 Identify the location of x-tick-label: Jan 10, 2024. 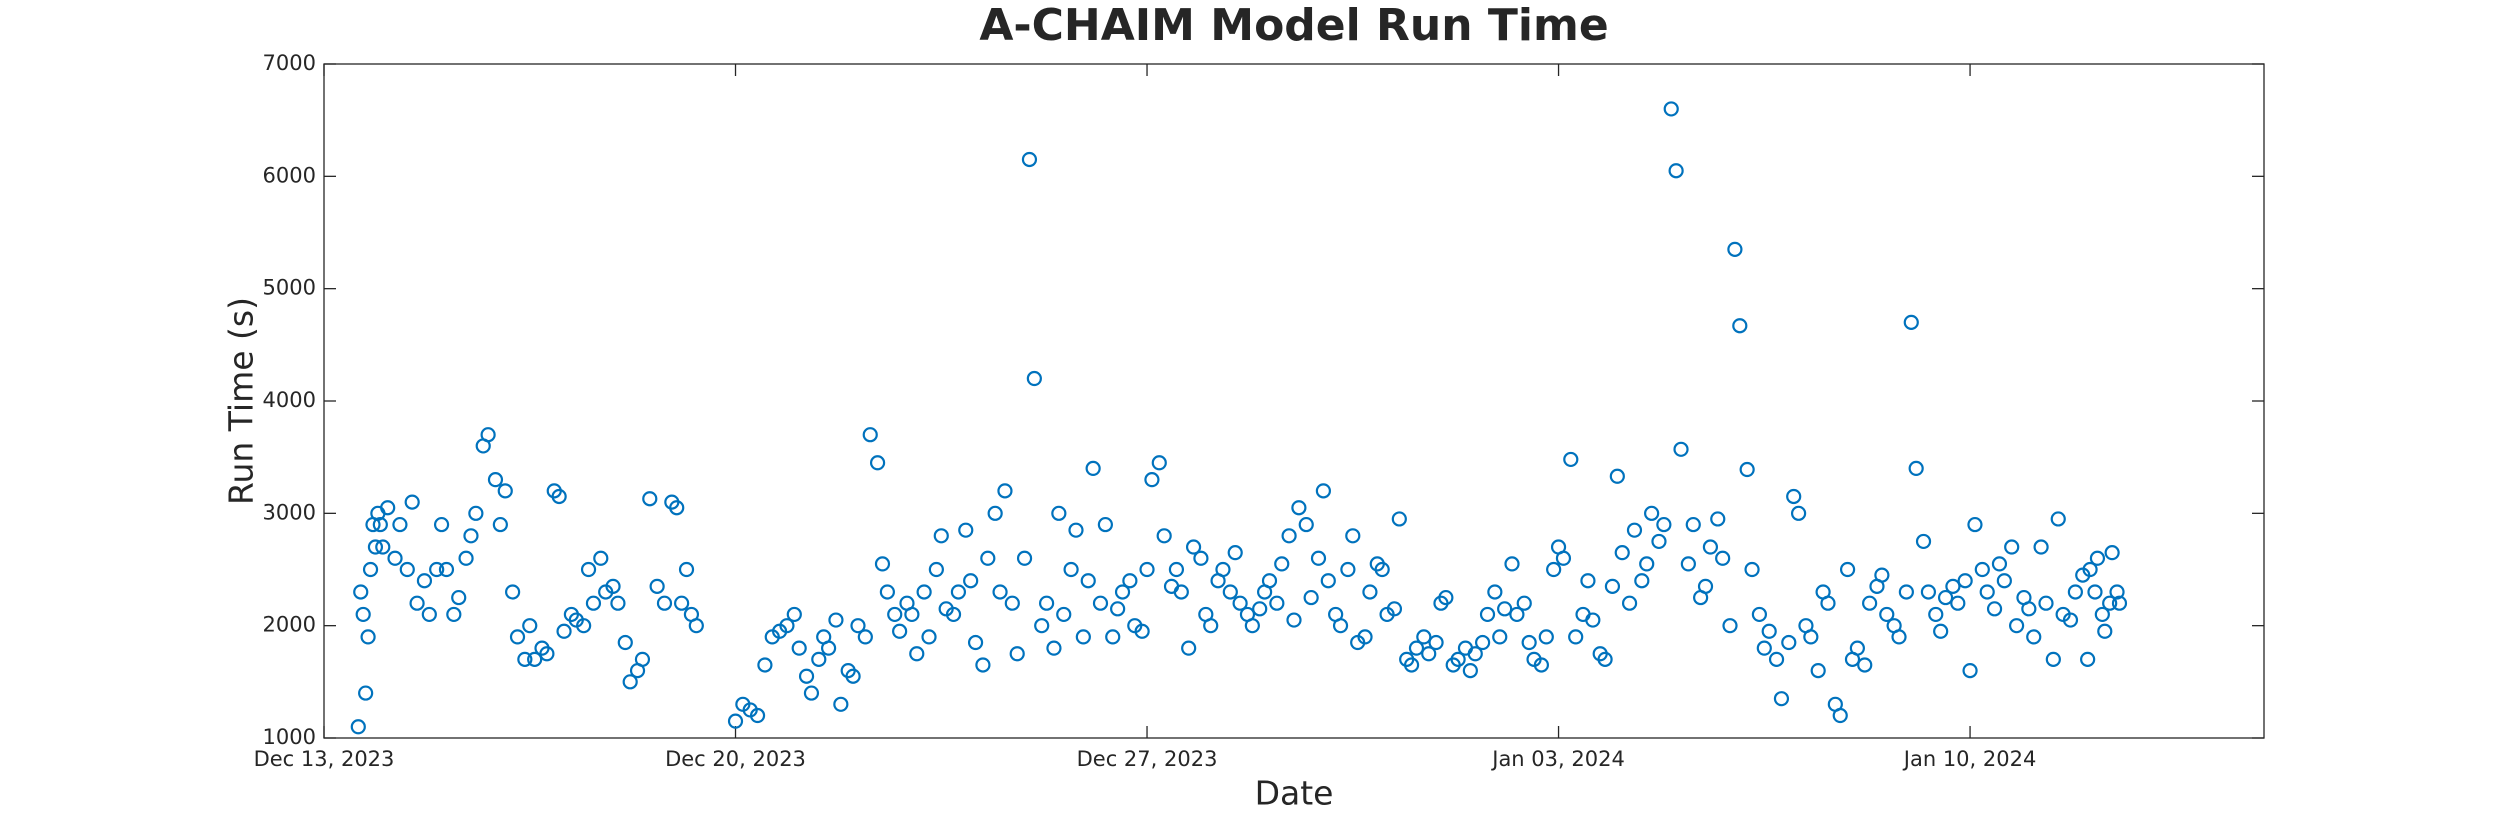
(1969, 759).